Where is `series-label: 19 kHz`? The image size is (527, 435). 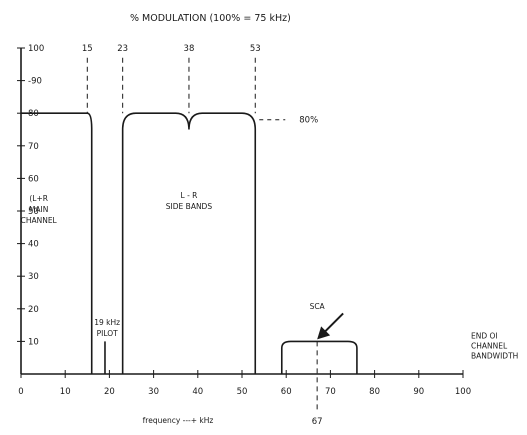
series-label: 19 kHz is located at coordinates (107, 322).